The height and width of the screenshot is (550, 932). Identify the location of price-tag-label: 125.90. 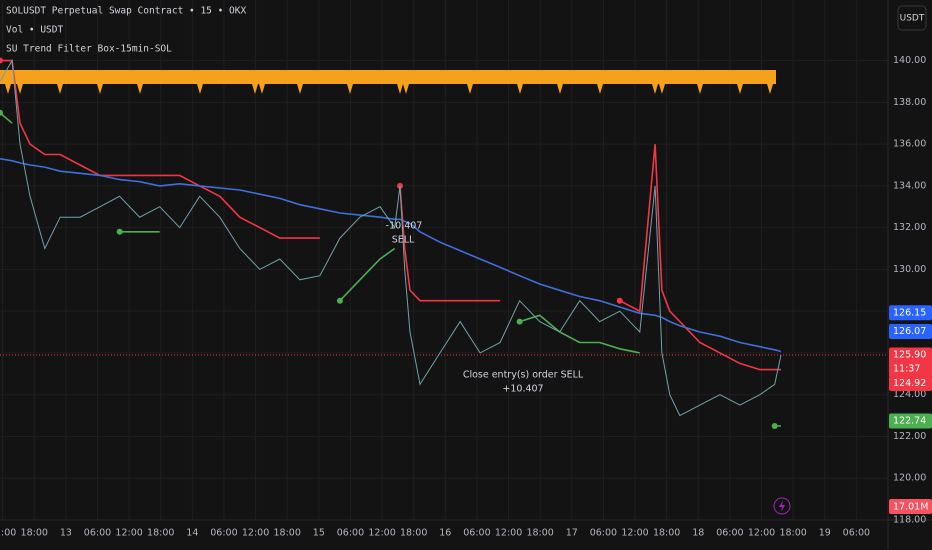
(909, 355).